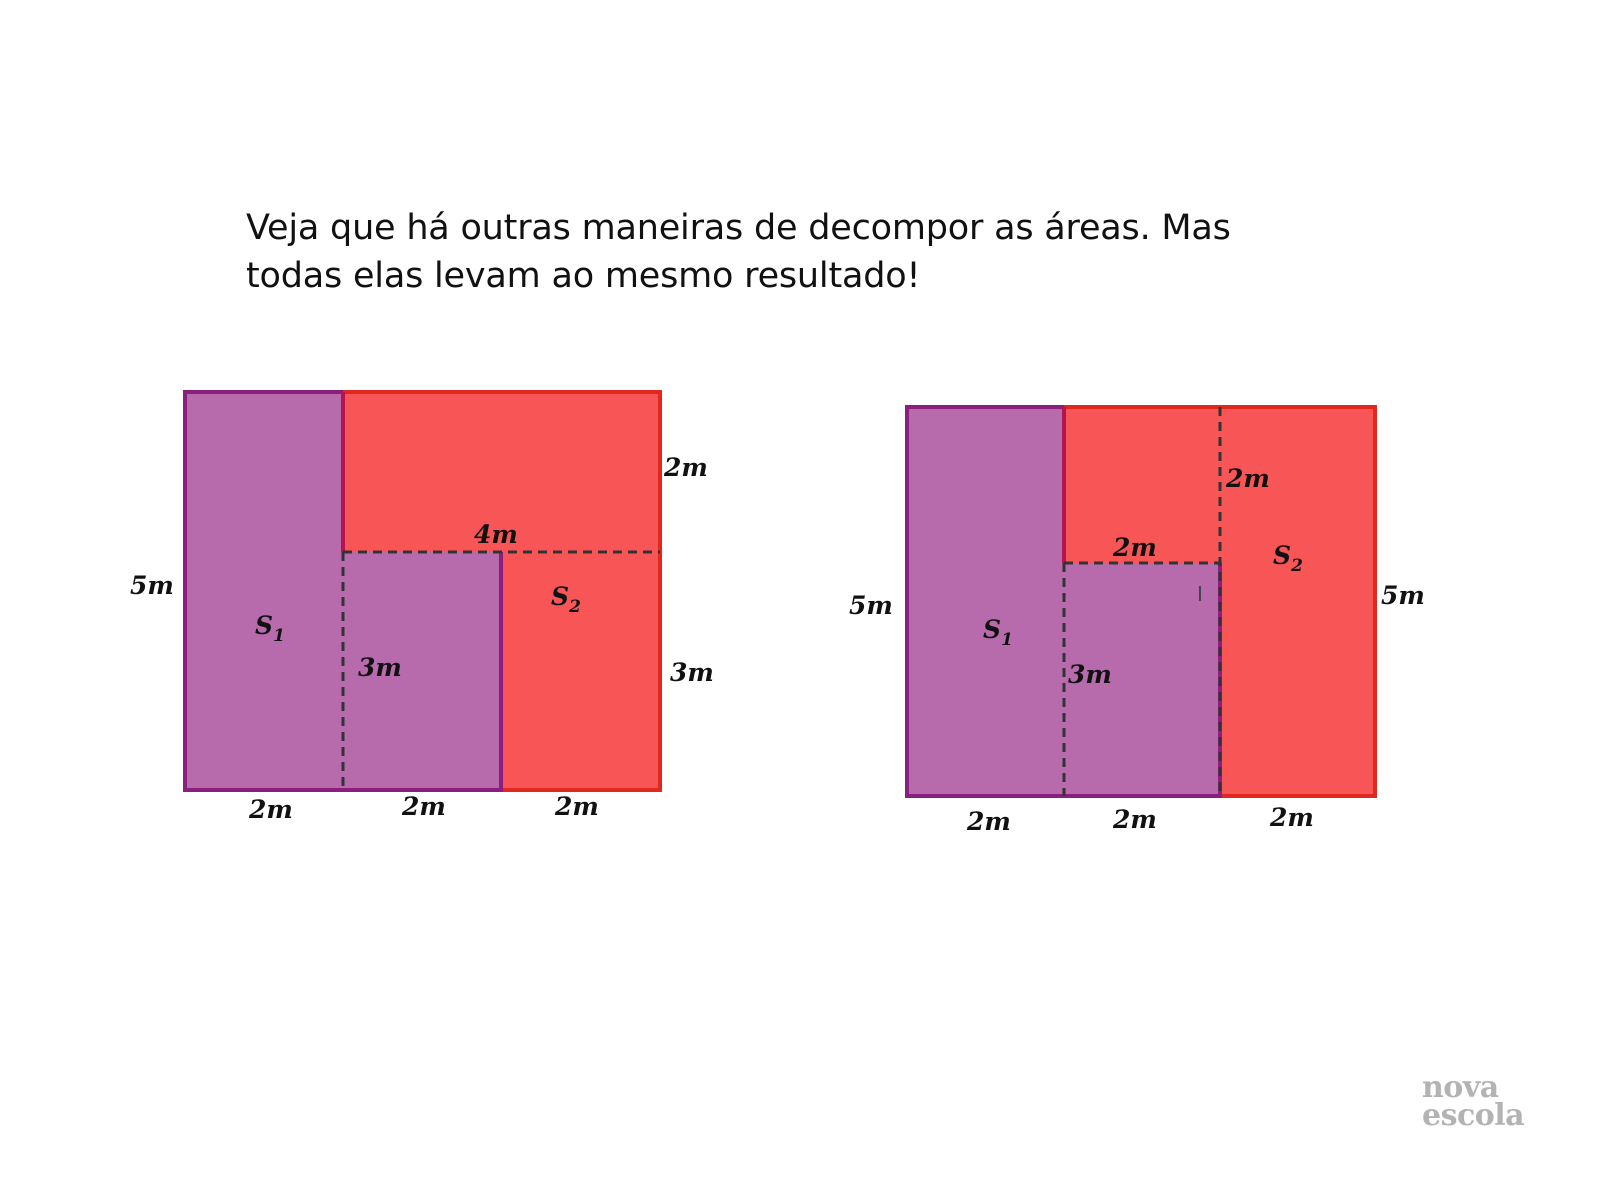  What do you see at coordinates (1142, 485) in the screenshot?
I see `right-s2-upper-region` at bounding box center [1142, 485].